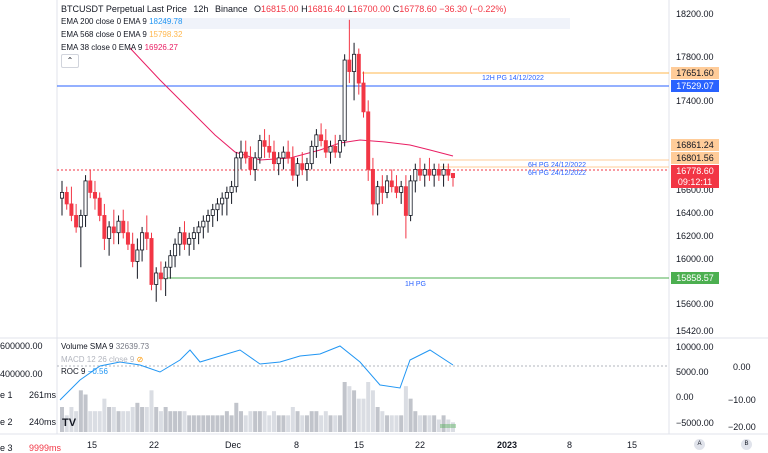 The width and height of the screenshot is (768, 453). What do you see at coordinates (121, 21) in the screenshot?
I see `indicator-ema-200: EMA 200 close 0 EMA 9 18249.78` at bounding box center [121, 21].